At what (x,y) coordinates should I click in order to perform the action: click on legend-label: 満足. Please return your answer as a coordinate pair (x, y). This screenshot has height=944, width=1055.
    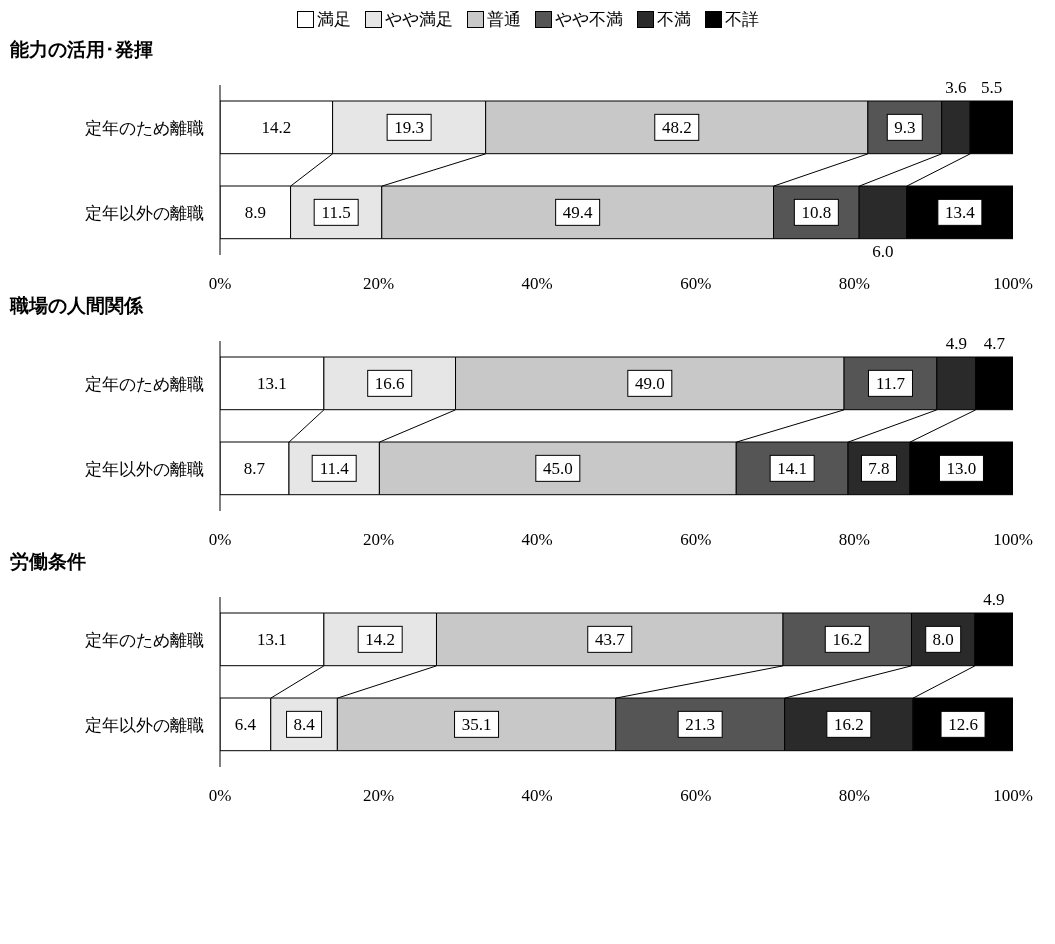
    Looking at the image, I should click on (334, 20).